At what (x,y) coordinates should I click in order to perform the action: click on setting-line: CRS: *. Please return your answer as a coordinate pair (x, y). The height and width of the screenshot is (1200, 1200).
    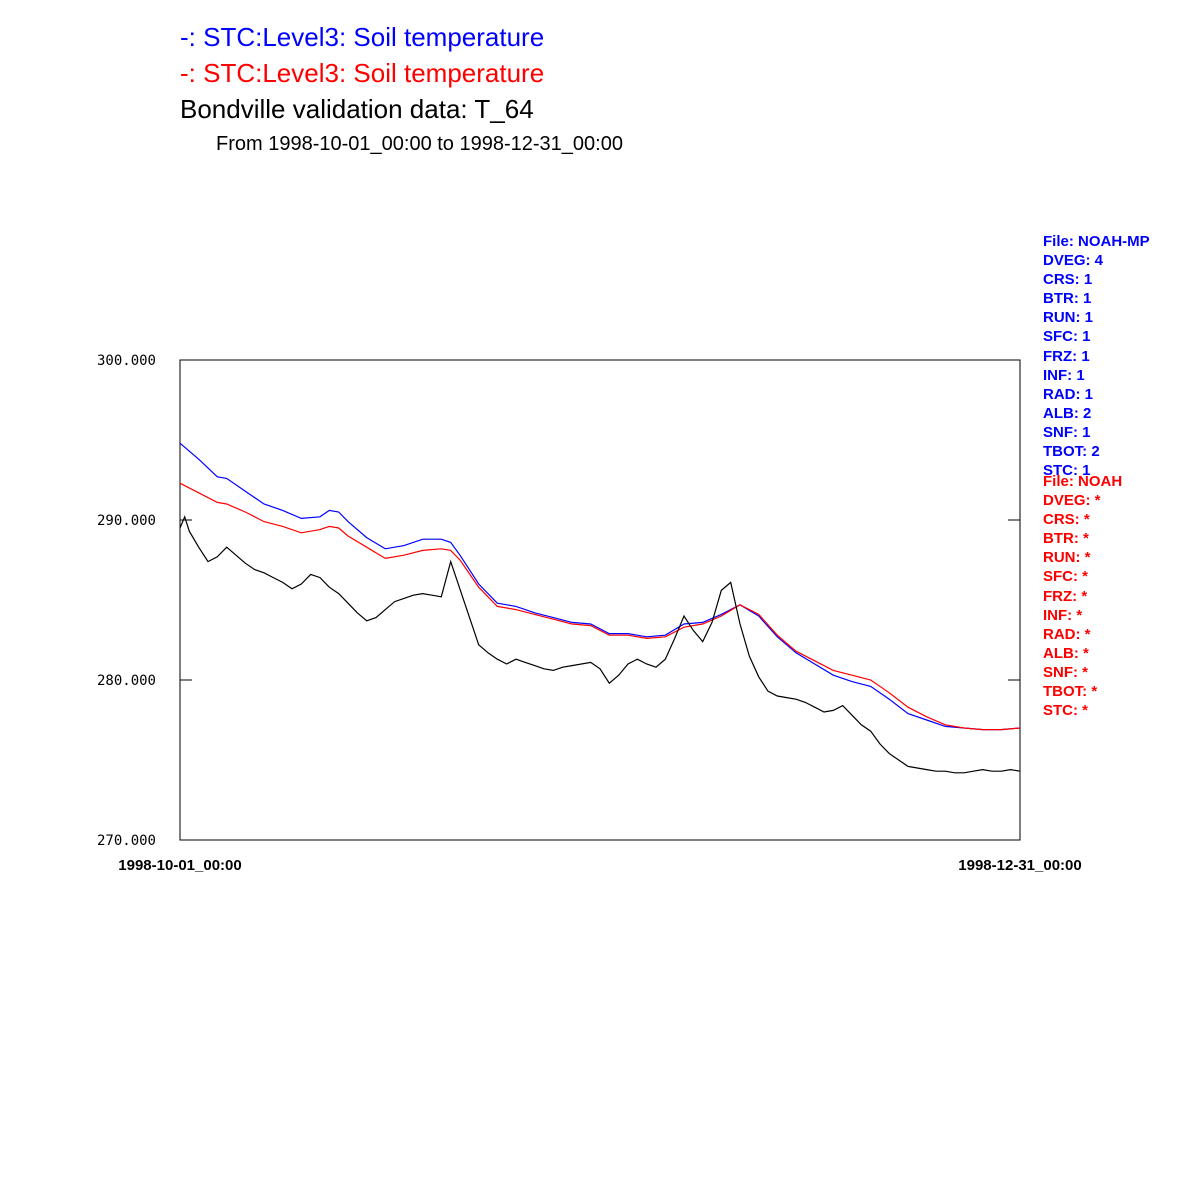
    Looking at the image, I should click on (1066, 520).